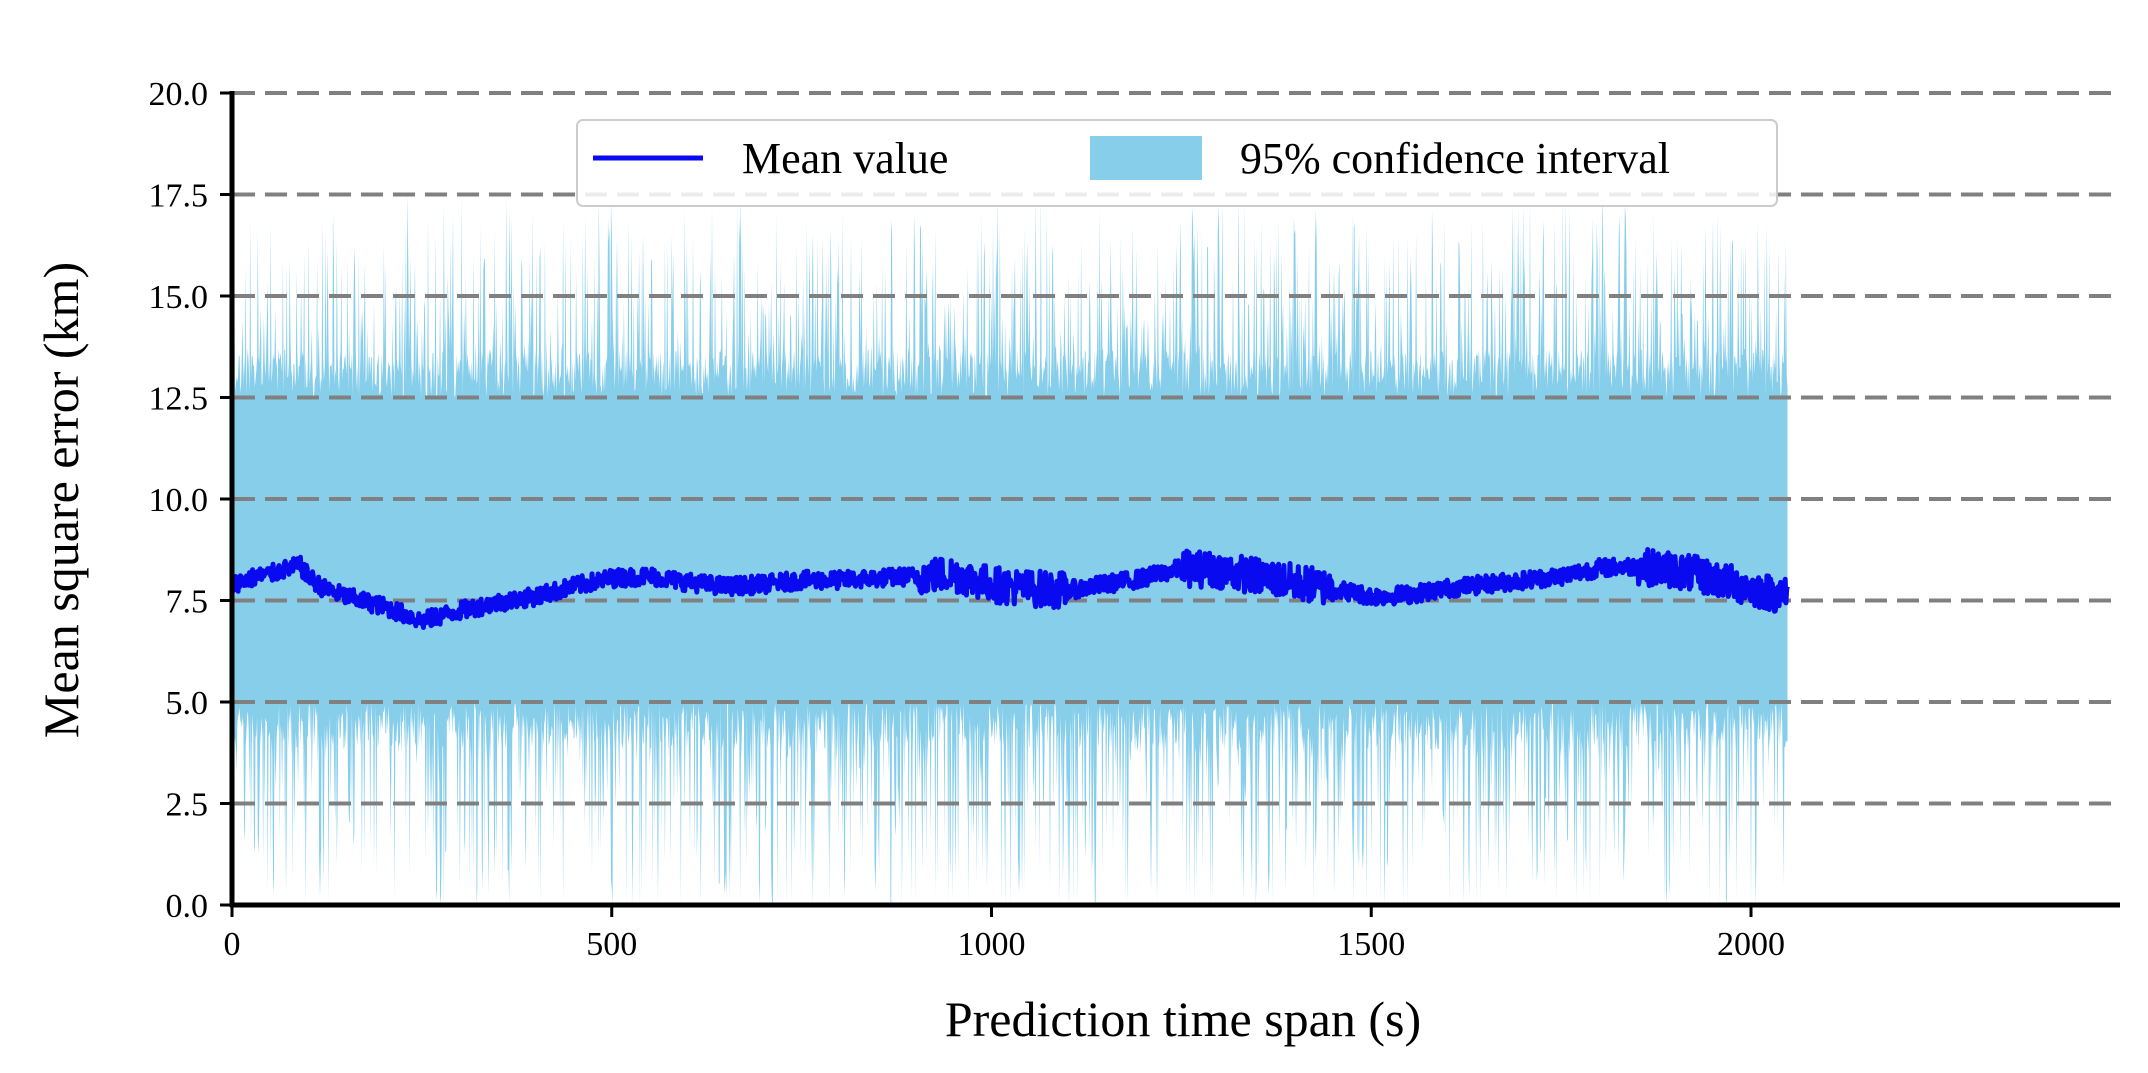 This screenshot has width=2148, height=1073. Describe the element at coordinates (179, 94) in the screenshot. I see `y-tick-label-8: 20.0` at that location.